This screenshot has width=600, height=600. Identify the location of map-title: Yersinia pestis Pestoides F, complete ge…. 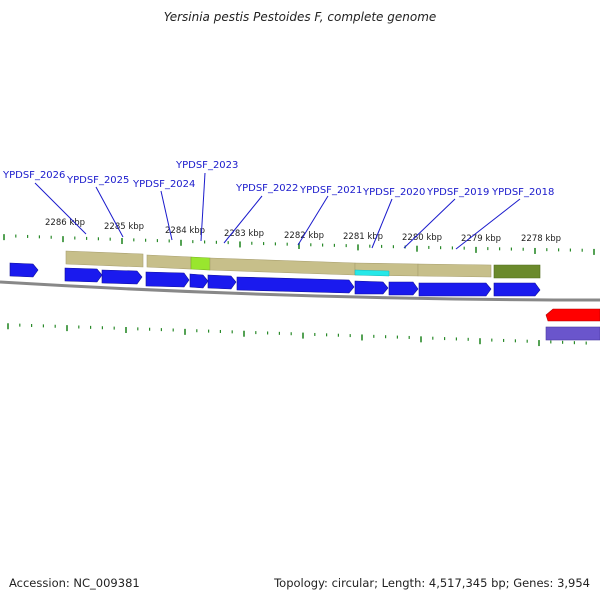
(300, 17).